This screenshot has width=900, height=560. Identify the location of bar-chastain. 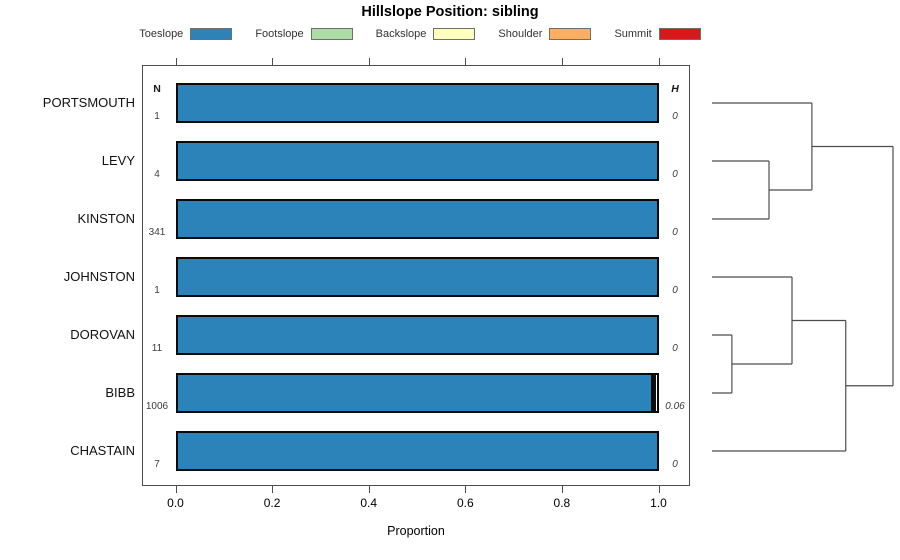
(417, 451).